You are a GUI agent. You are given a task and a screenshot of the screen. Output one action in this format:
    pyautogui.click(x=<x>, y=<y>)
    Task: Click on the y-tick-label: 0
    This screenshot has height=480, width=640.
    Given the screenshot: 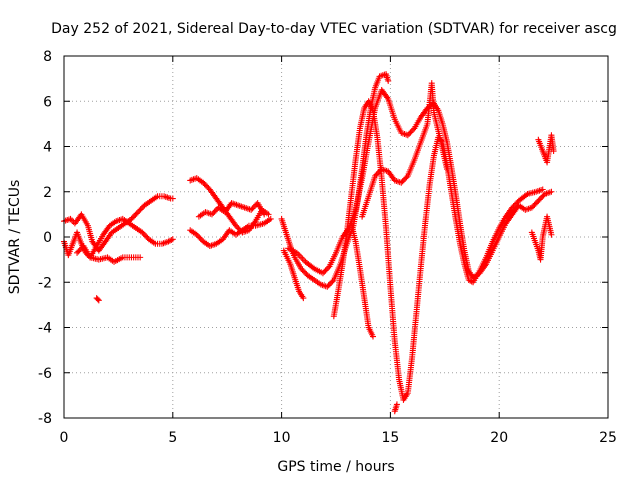 What is the action you would take?
    pyautogui.click(x=47, y=238)
    